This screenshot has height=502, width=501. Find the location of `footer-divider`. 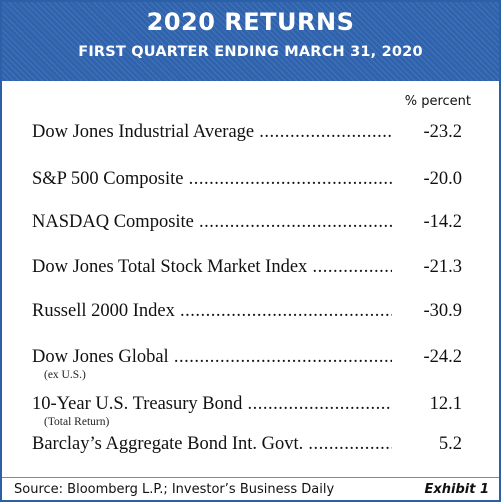

footer-divider is located at coordinates (250, 477).